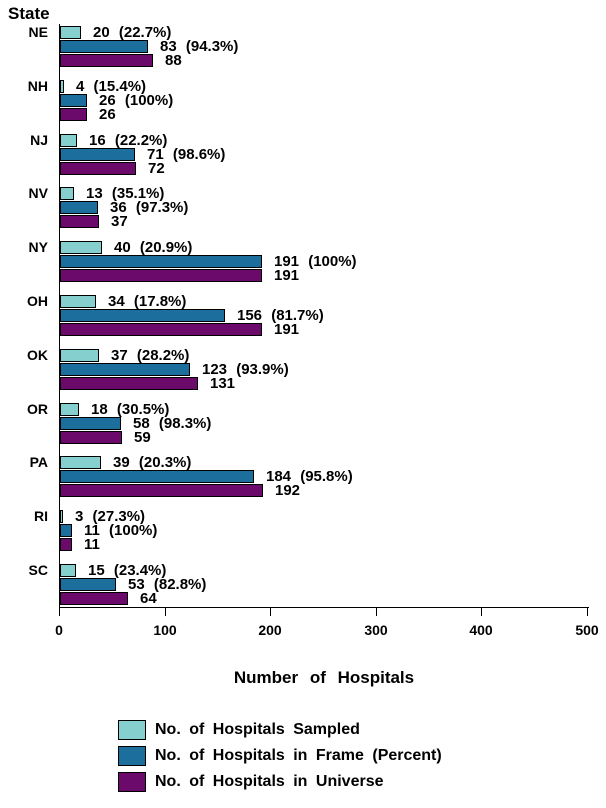 This screenshot has height=808, width=606. What do you see at coordinates (324, 607) in the screenshot?
I see `x-axis-line` at bounding box center [324, 607].